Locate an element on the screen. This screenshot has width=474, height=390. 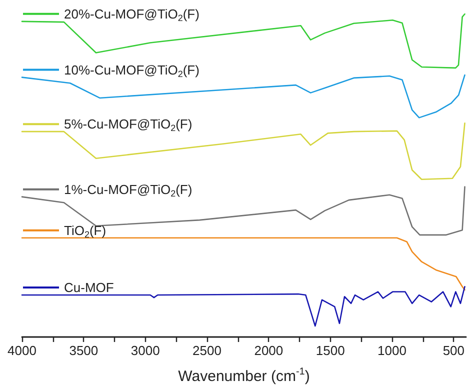
x-tick-label: 1500 is located at coordinates (330, 350).